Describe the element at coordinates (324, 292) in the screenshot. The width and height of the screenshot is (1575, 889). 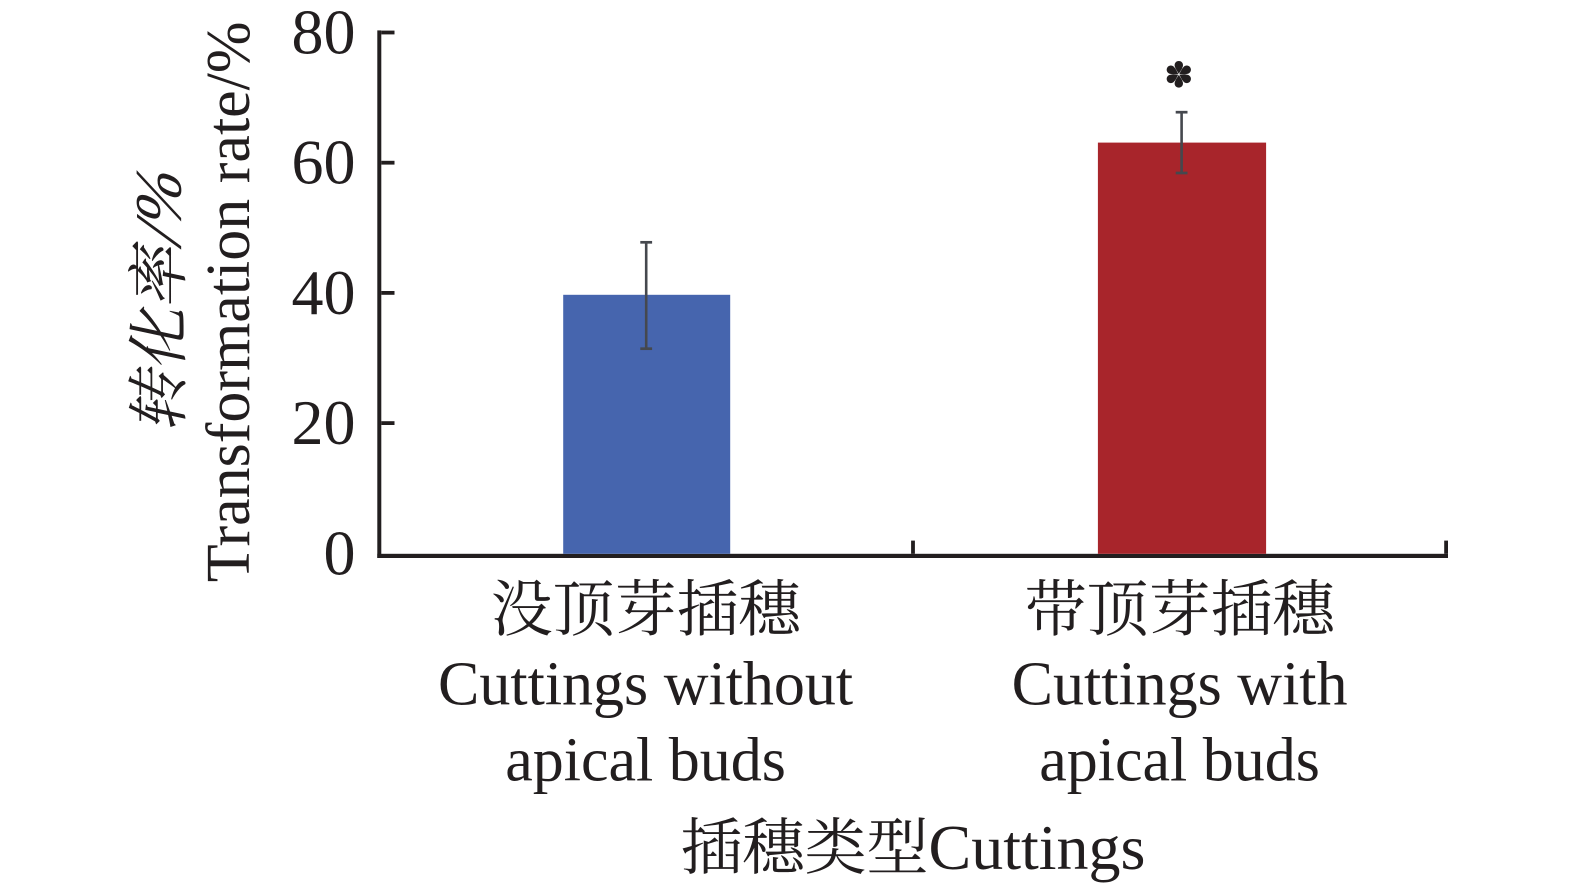
I see `svg-text: 40` at that location.